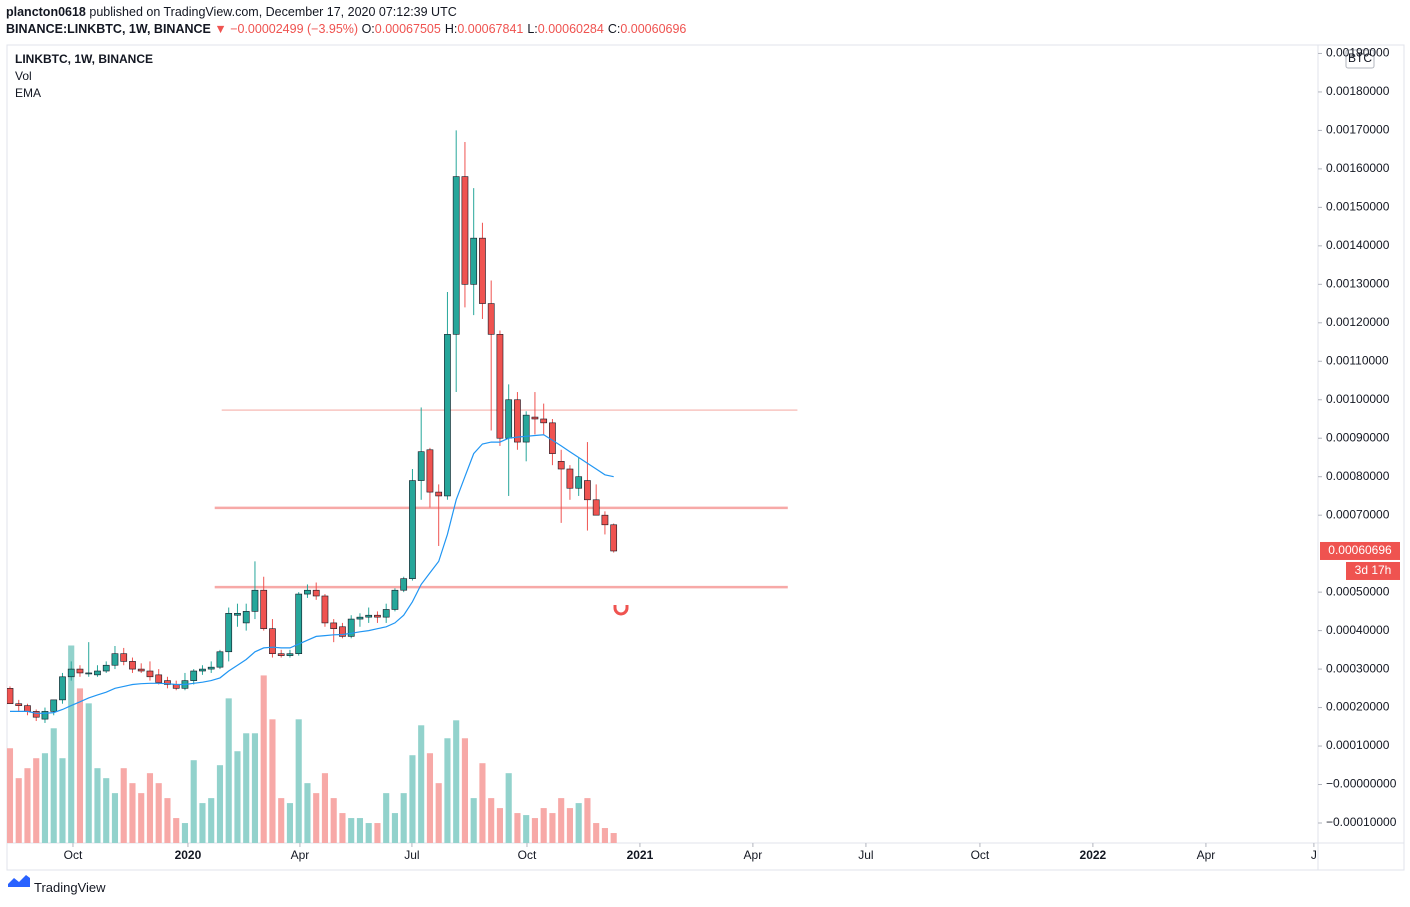 The image size is (1410, 907). I want to click on currency-box, so click(1360, 59).